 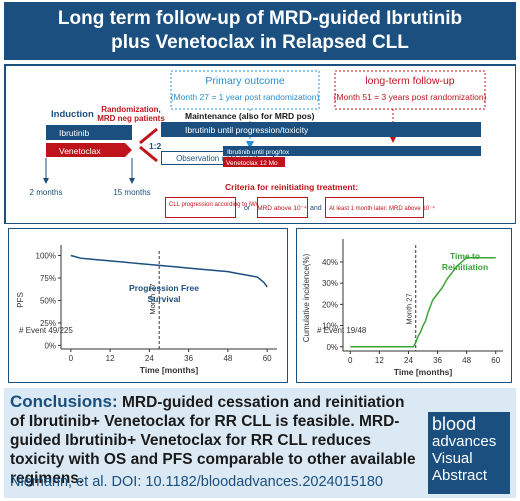 I want to click on label: or, so click(x=247, y=208).